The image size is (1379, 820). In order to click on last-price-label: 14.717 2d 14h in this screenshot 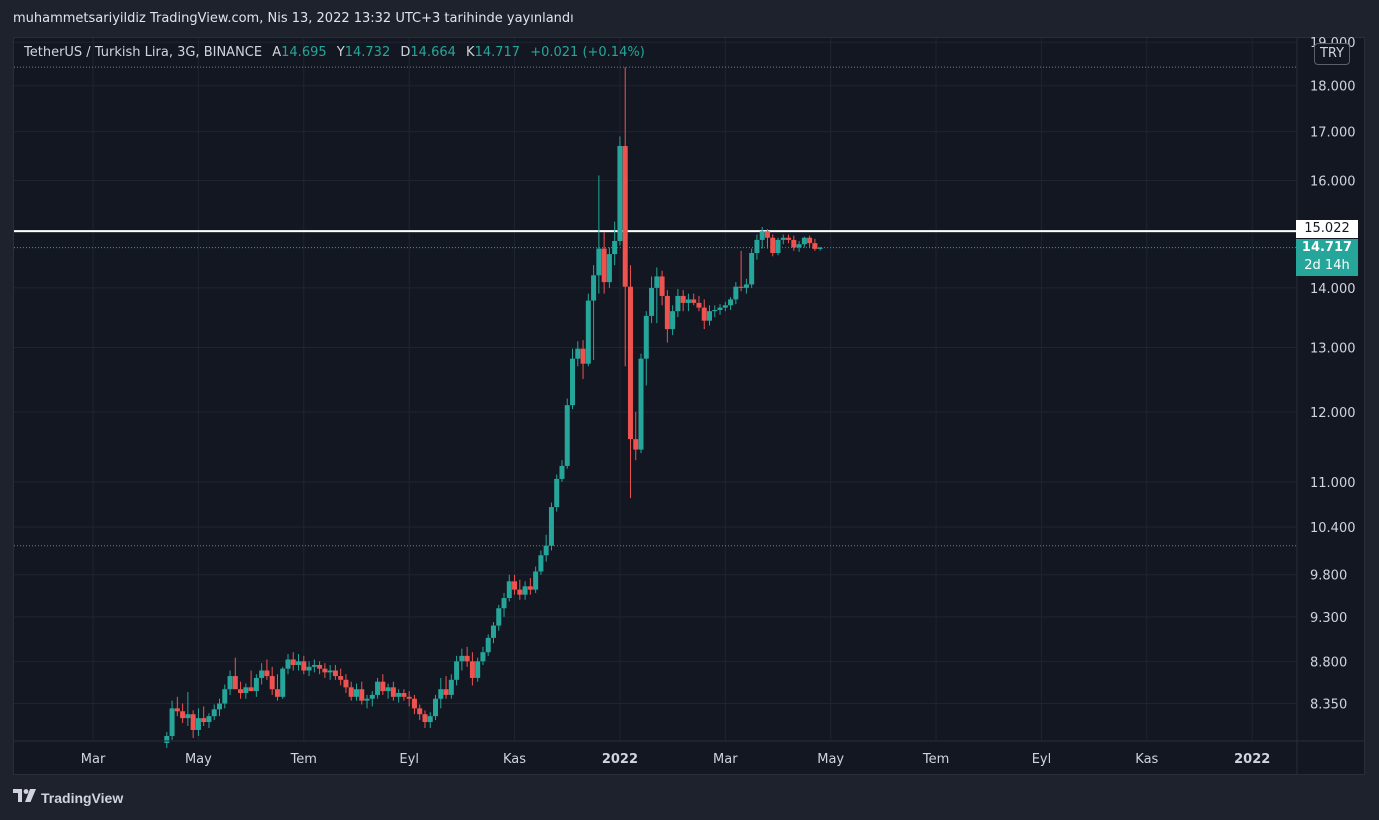, I will do `click(1327, 257)`.